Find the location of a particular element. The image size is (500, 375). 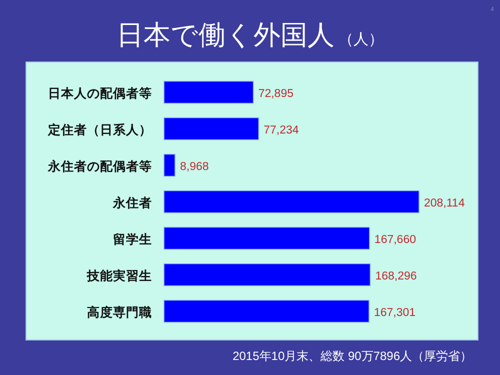

data-label: 167,301 is located at coordinates (395, 312).